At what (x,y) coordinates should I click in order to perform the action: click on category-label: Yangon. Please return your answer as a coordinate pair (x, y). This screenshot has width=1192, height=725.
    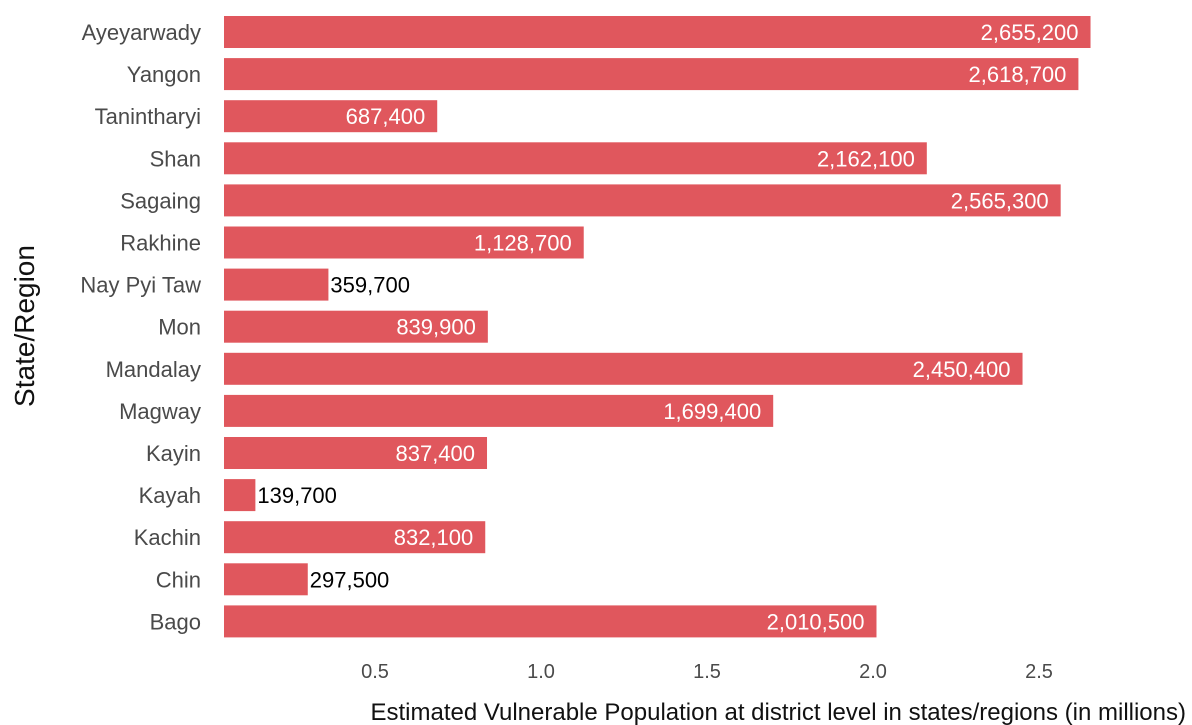
    Looking at the image, I should click on (164, 74).